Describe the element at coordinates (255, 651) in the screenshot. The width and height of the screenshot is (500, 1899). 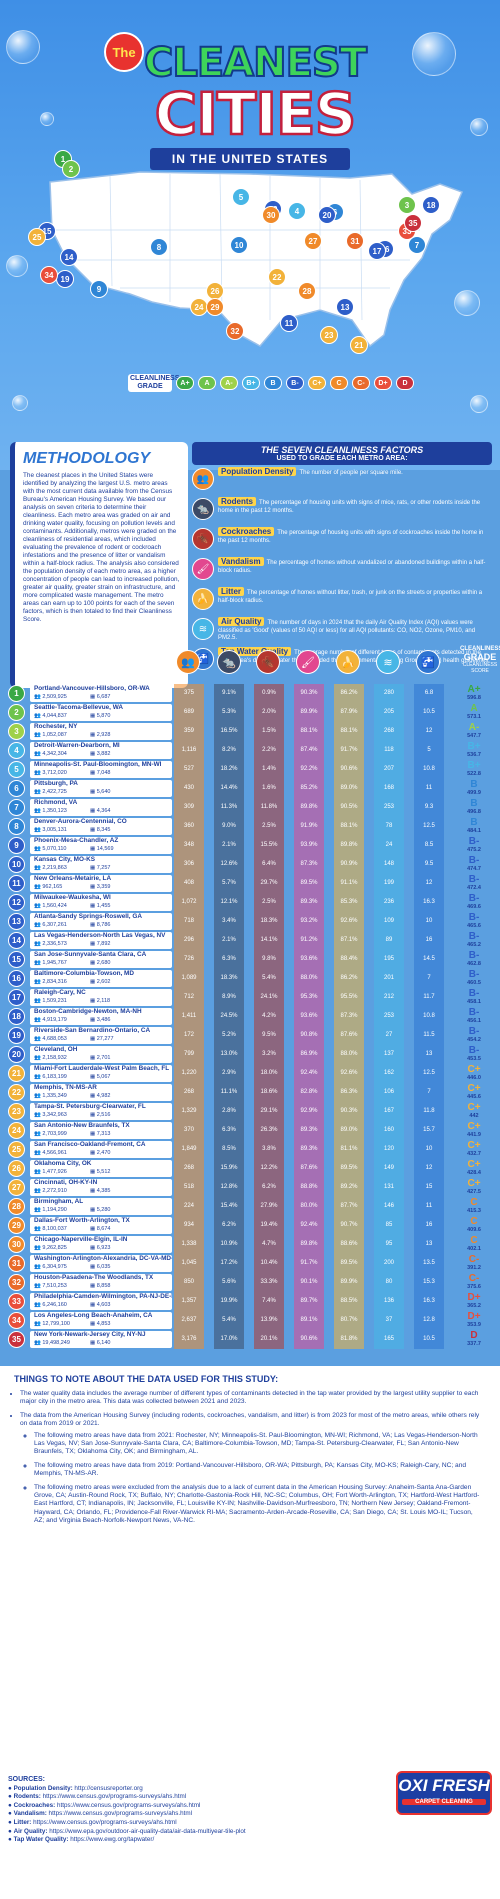
I see `factor-name: Tap Water Quality` at that location.